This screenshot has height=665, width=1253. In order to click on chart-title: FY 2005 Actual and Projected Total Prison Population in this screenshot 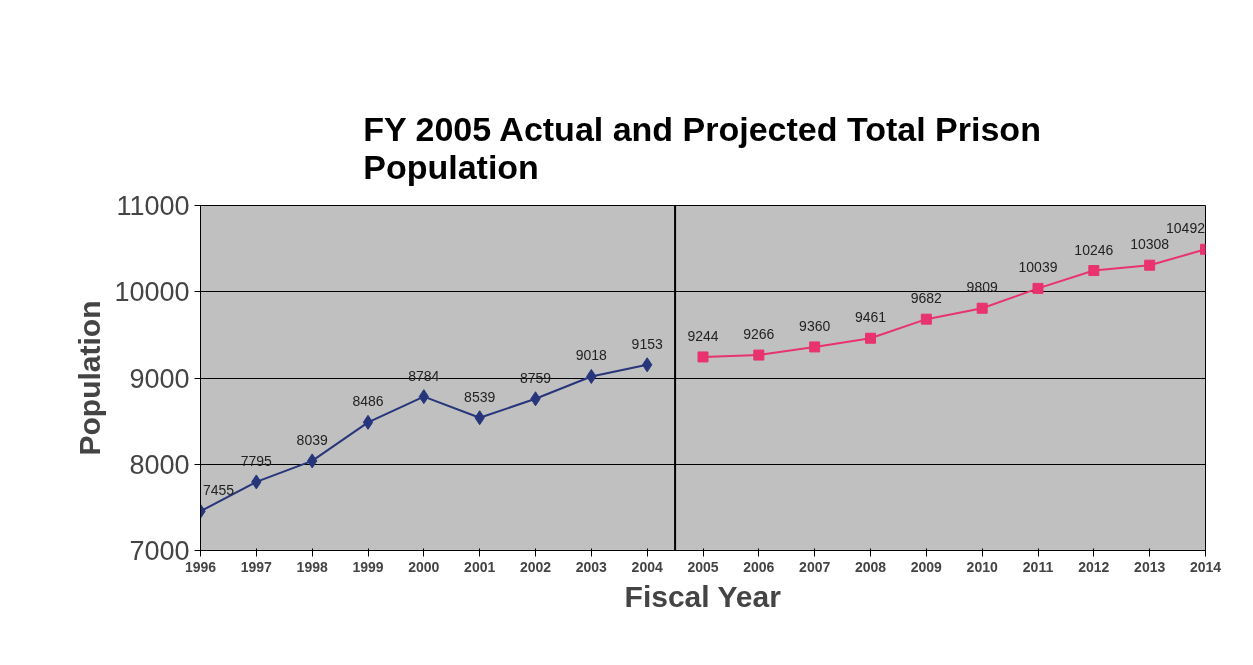, I will do `click(702, 147)`.